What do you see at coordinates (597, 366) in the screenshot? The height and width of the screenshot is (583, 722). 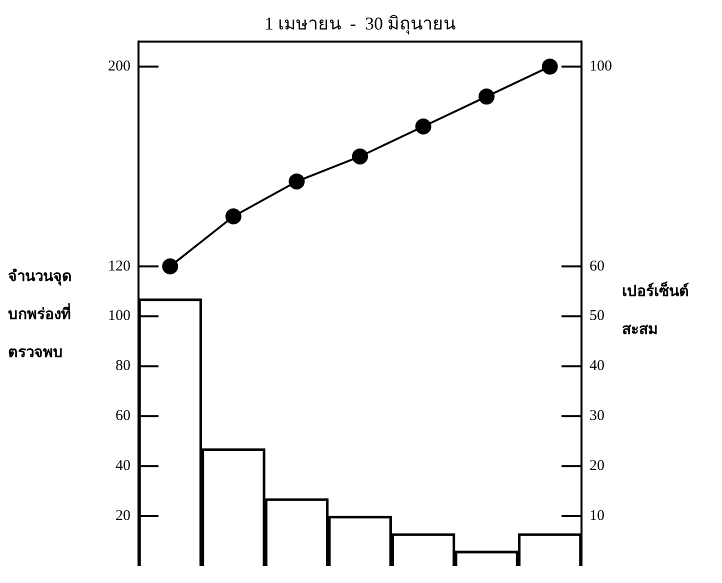 I see `y2-tick-label: 40` at bounding box center [597, 366].